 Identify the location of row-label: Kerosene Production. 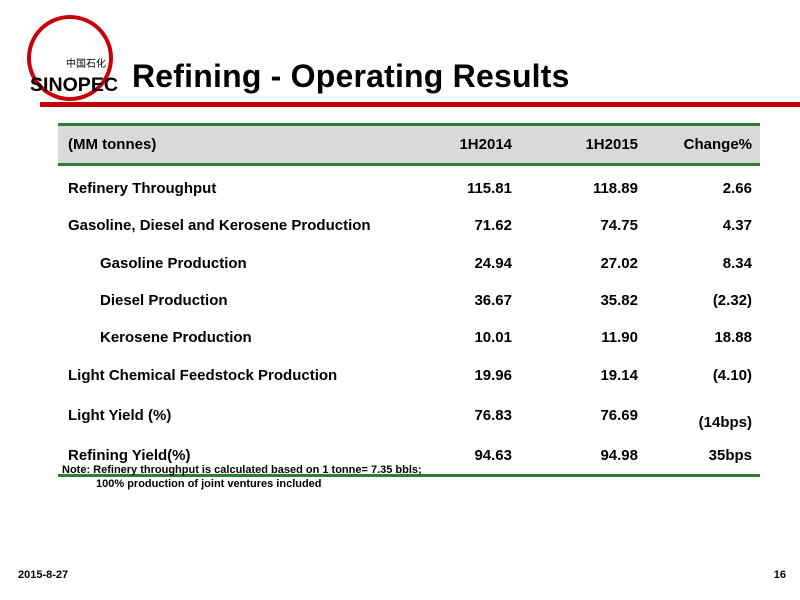
(176, 338).